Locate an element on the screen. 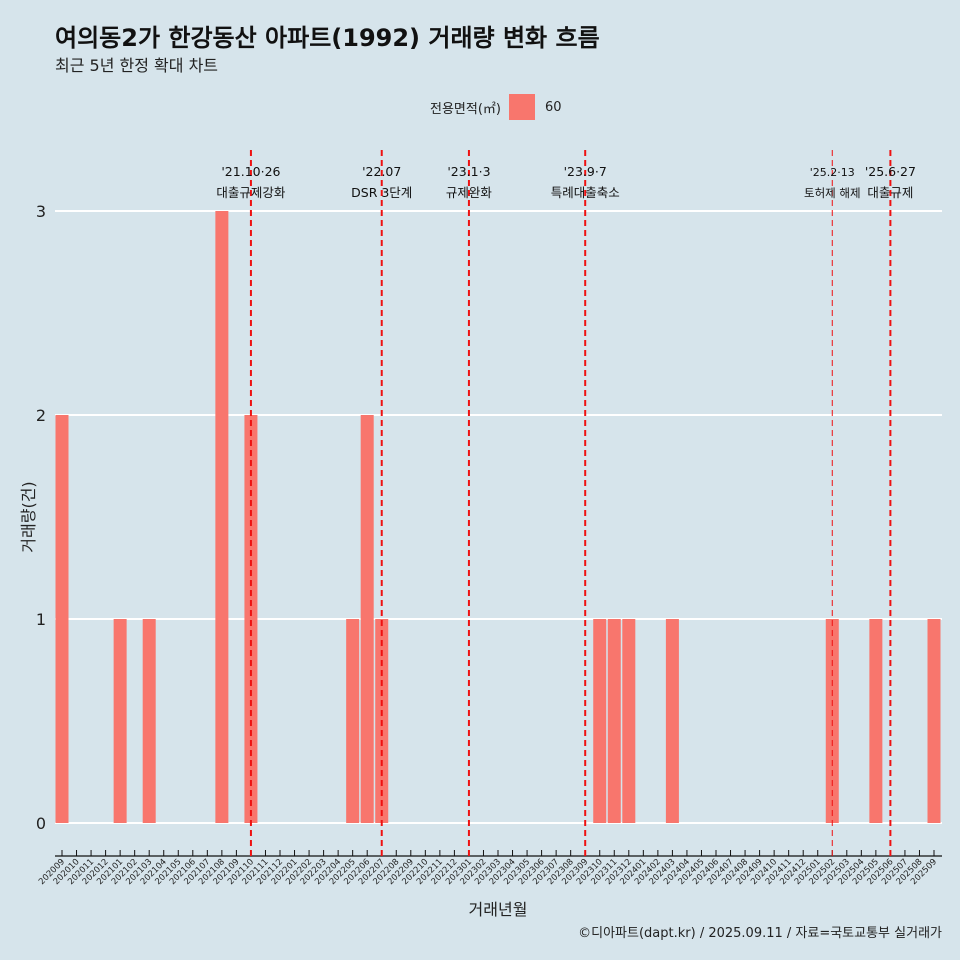 The width and height of the screenshot is (960, 960). event-date: '23.9·7 is located at coordinates (585, 171).